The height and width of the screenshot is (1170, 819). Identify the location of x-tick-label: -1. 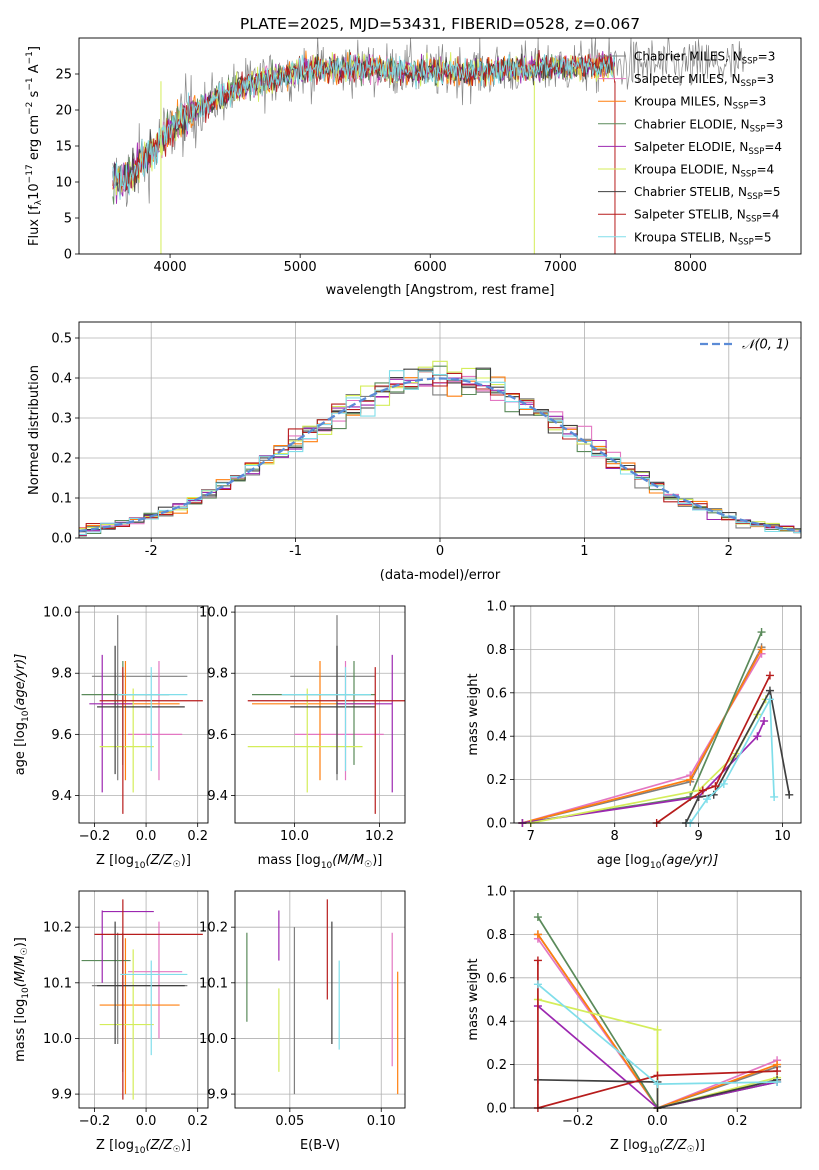
(295, 551).